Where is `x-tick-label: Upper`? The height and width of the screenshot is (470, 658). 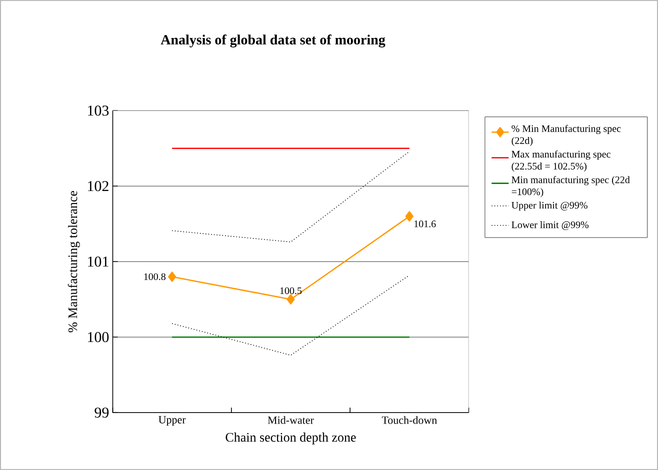 x-tick-label: Upper is located at coordinates (172, 421).